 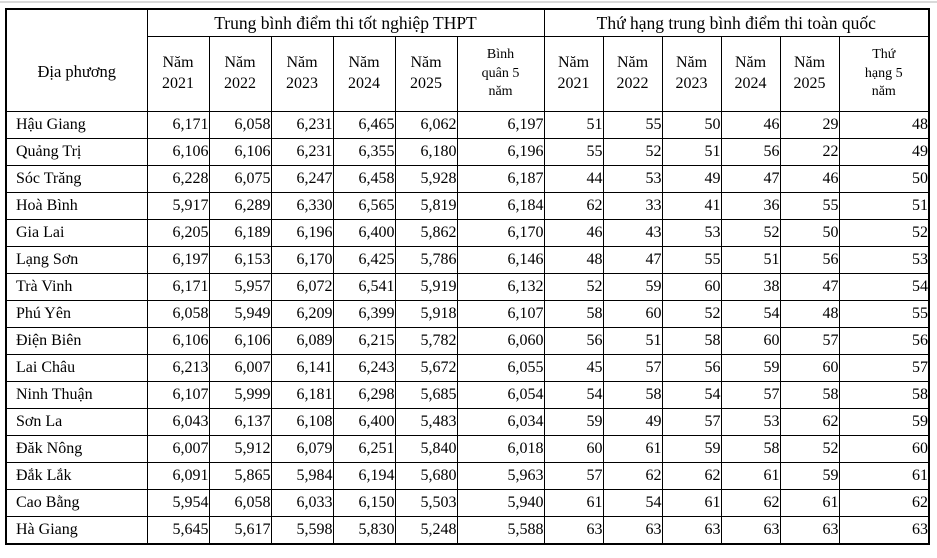 What do you see at coordinates (76, 60) in the screenshot?
I see `corner-header-locality: Địa phương` at bounding box center [76, 60].